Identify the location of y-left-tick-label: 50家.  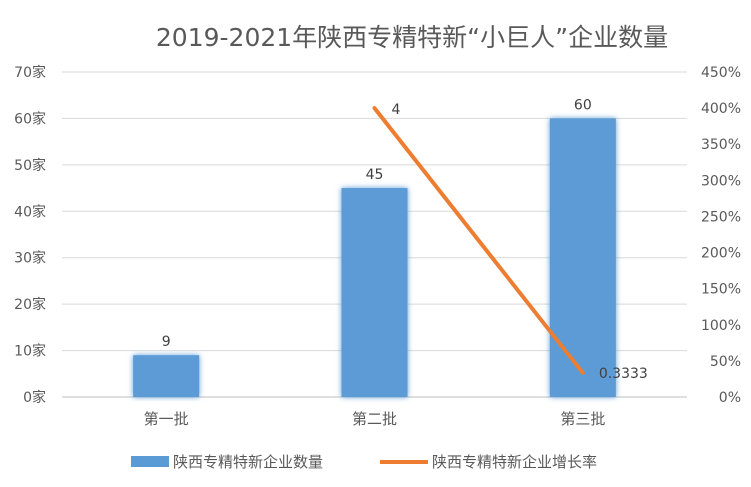
(30, 165).